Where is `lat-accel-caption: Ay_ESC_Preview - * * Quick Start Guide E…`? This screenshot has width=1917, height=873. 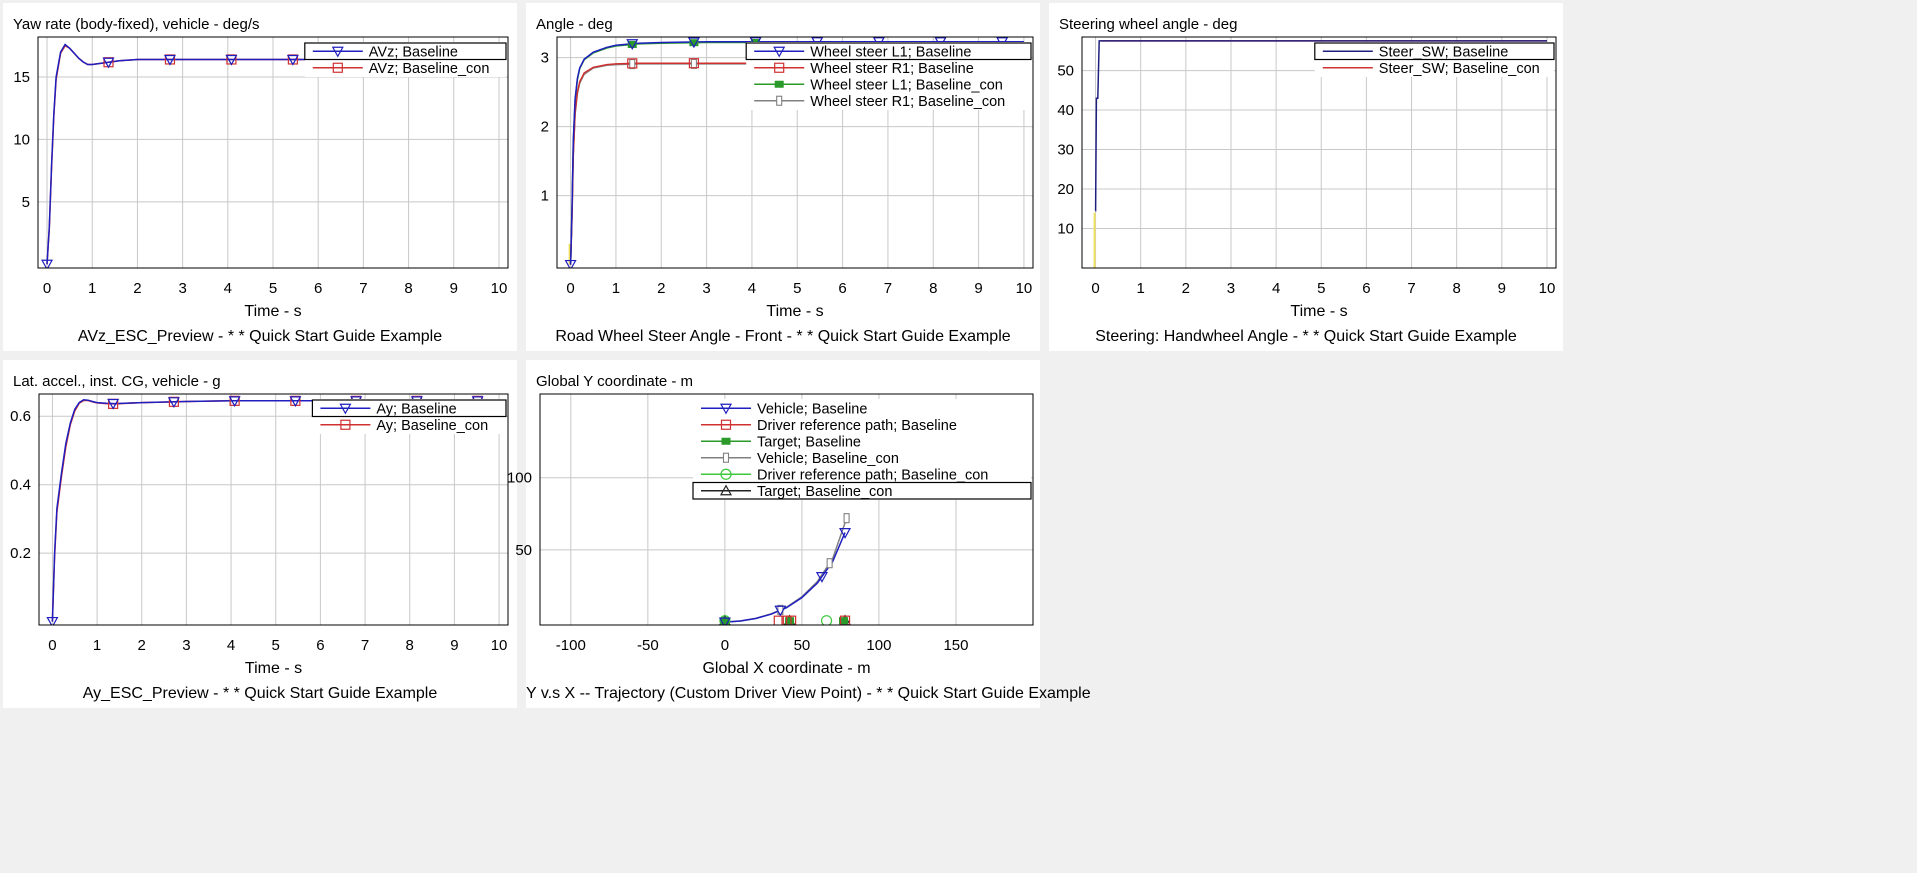 lat-accel-caption: Ay_ESC_Preview - * * Quick Start Guide E… is located at coordinates (260, 693).